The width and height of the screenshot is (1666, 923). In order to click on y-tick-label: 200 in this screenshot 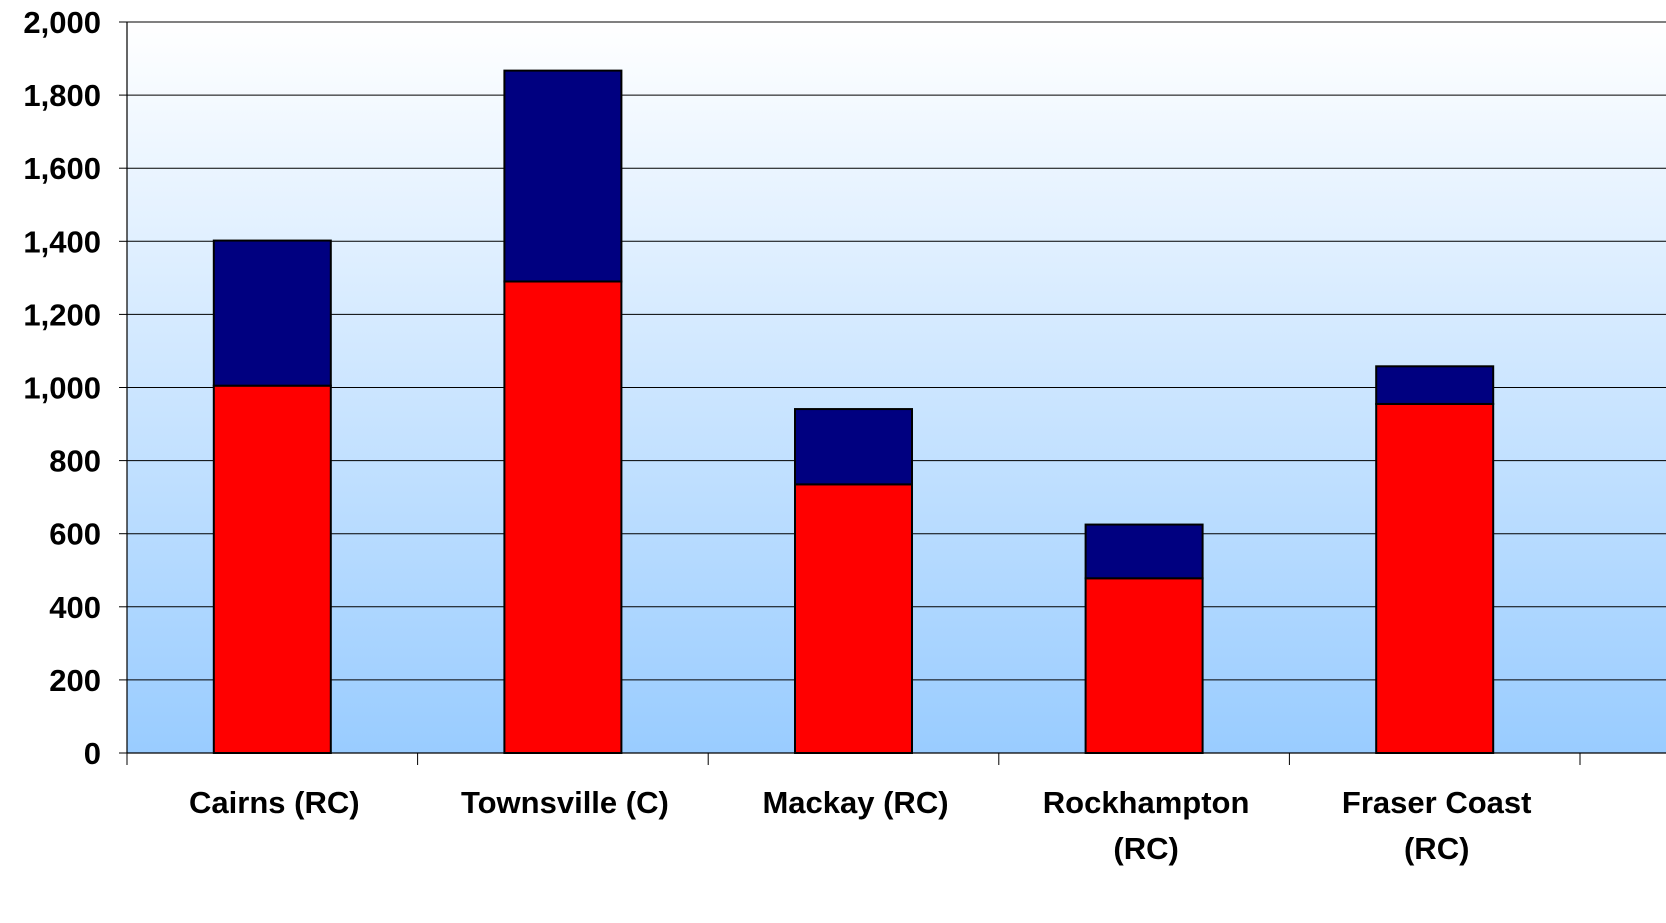, I will do `click(75, 680)`.